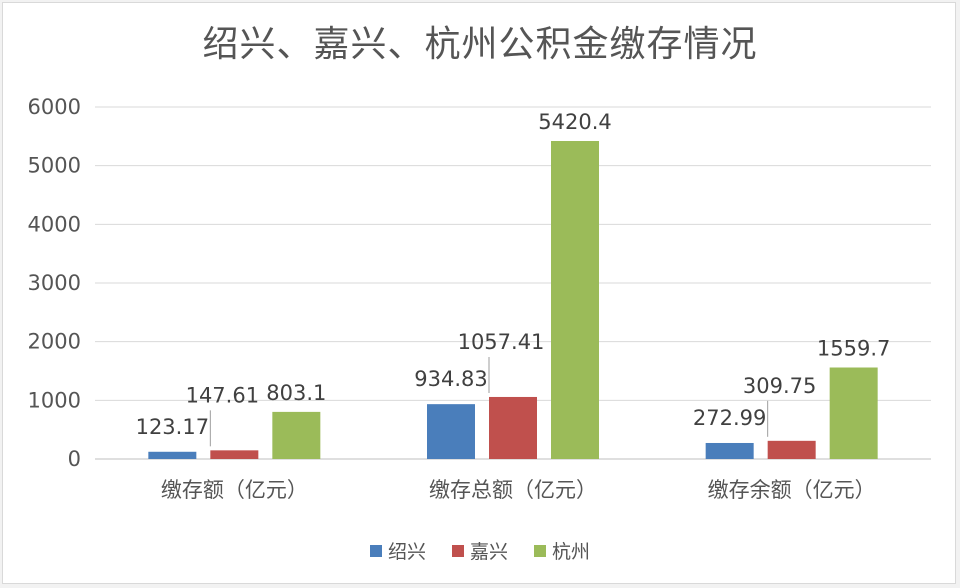 Image resolution: width=960 pixels, height=588 pixels. What do you see at coordinates (222, 395) in the screenshot?
I see `data-label: 147.61` at bounding box center [222, 395].